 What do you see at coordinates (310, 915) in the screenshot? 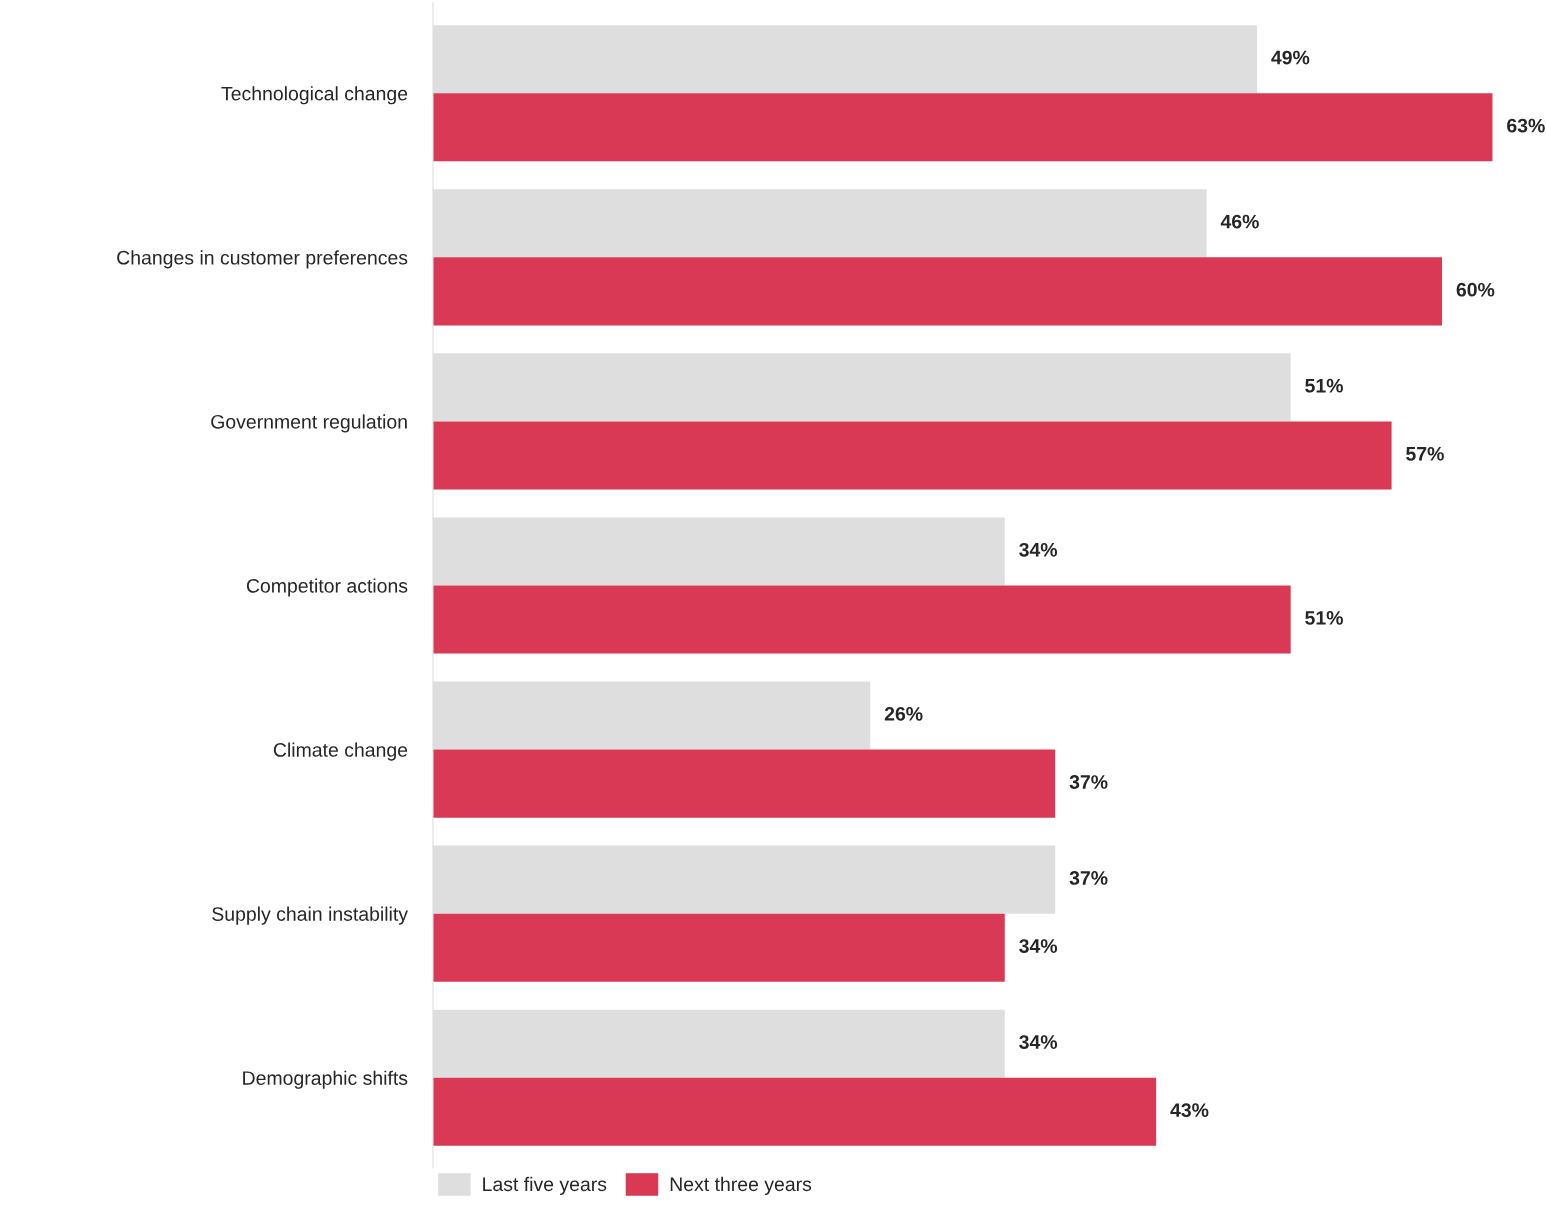
I see `y-tick-label: Supply chain instability` at bounding box center [310, 915].